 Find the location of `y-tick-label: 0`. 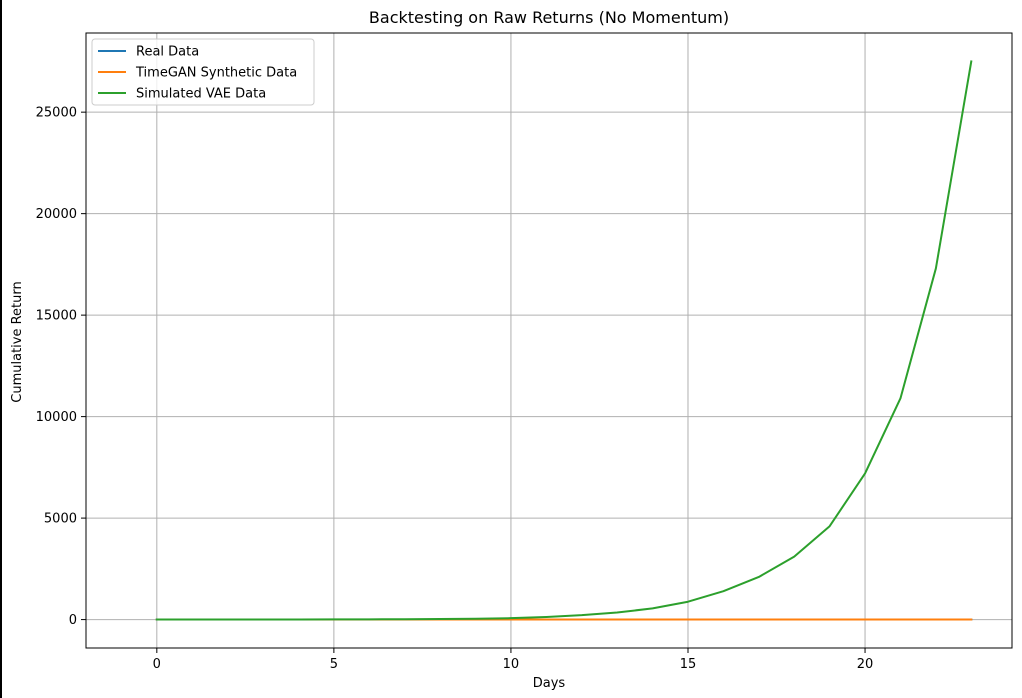

y-tick-label: 0 is located at coordinates (73, 620).